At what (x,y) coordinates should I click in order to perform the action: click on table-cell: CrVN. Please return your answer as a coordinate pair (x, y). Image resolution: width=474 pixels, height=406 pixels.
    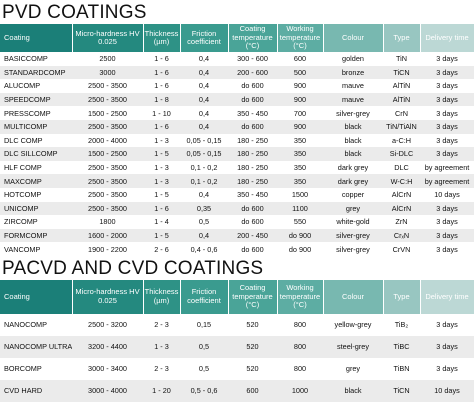
    Looking at the image, I should click on (401, 249).